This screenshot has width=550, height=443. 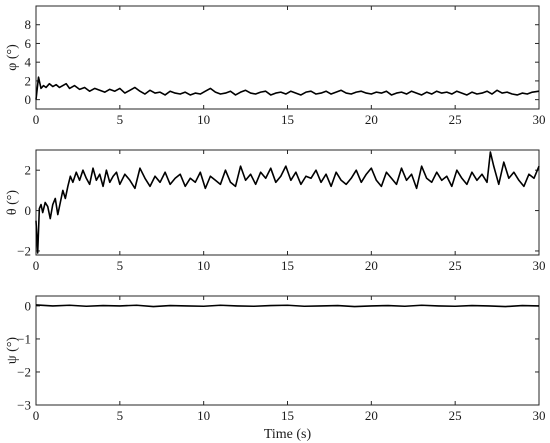 What do you see at coordinates (12, 57) in the screenshot?
I see `y-axis-label: φ (°)` at bounding box center [12, 57].